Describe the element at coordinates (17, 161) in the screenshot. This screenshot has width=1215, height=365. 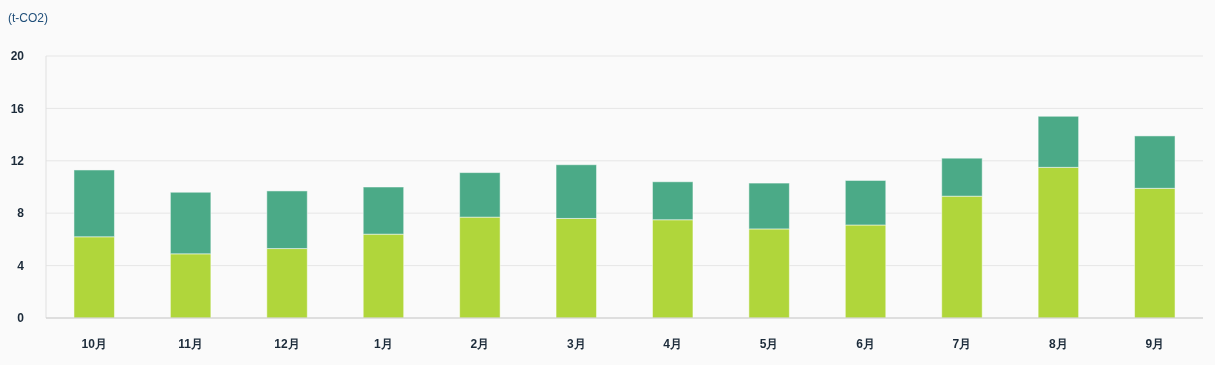
I see `y-tick-label: 12` at that location.